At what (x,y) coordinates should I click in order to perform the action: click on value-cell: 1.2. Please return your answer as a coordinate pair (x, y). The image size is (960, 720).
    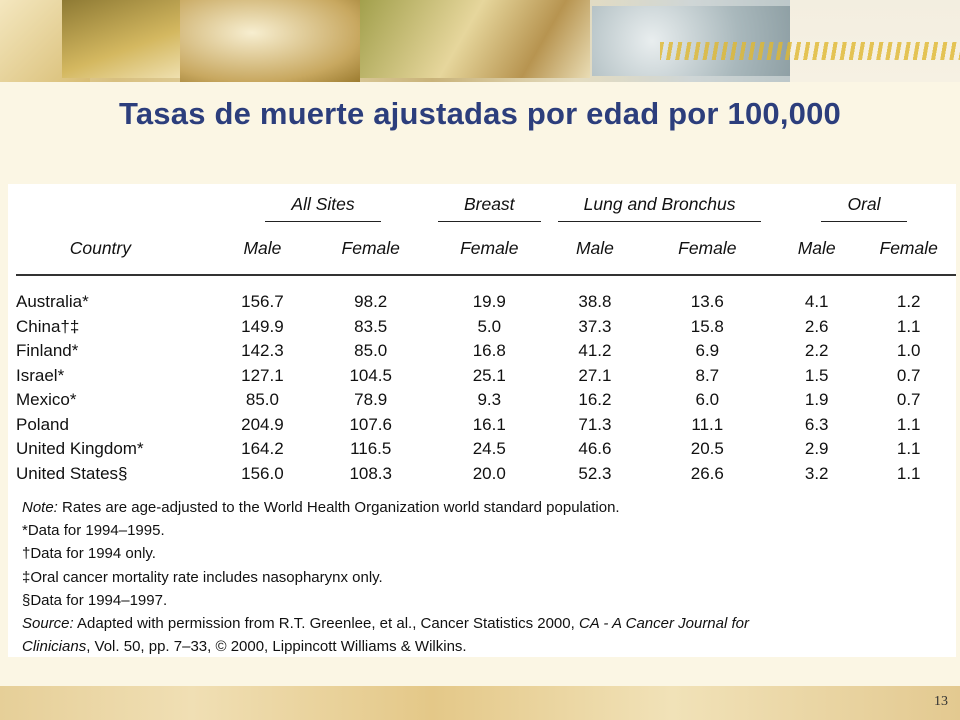
    Looking at the image, I should click on (908, 302).